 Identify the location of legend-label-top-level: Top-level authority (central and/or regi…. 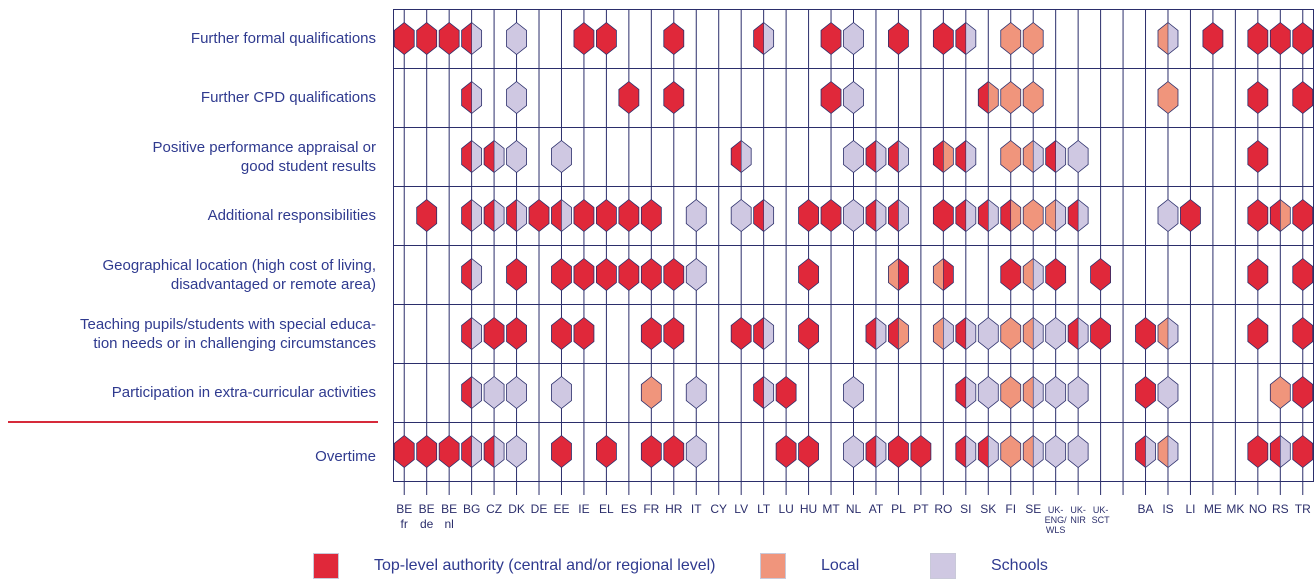
(545, 565).